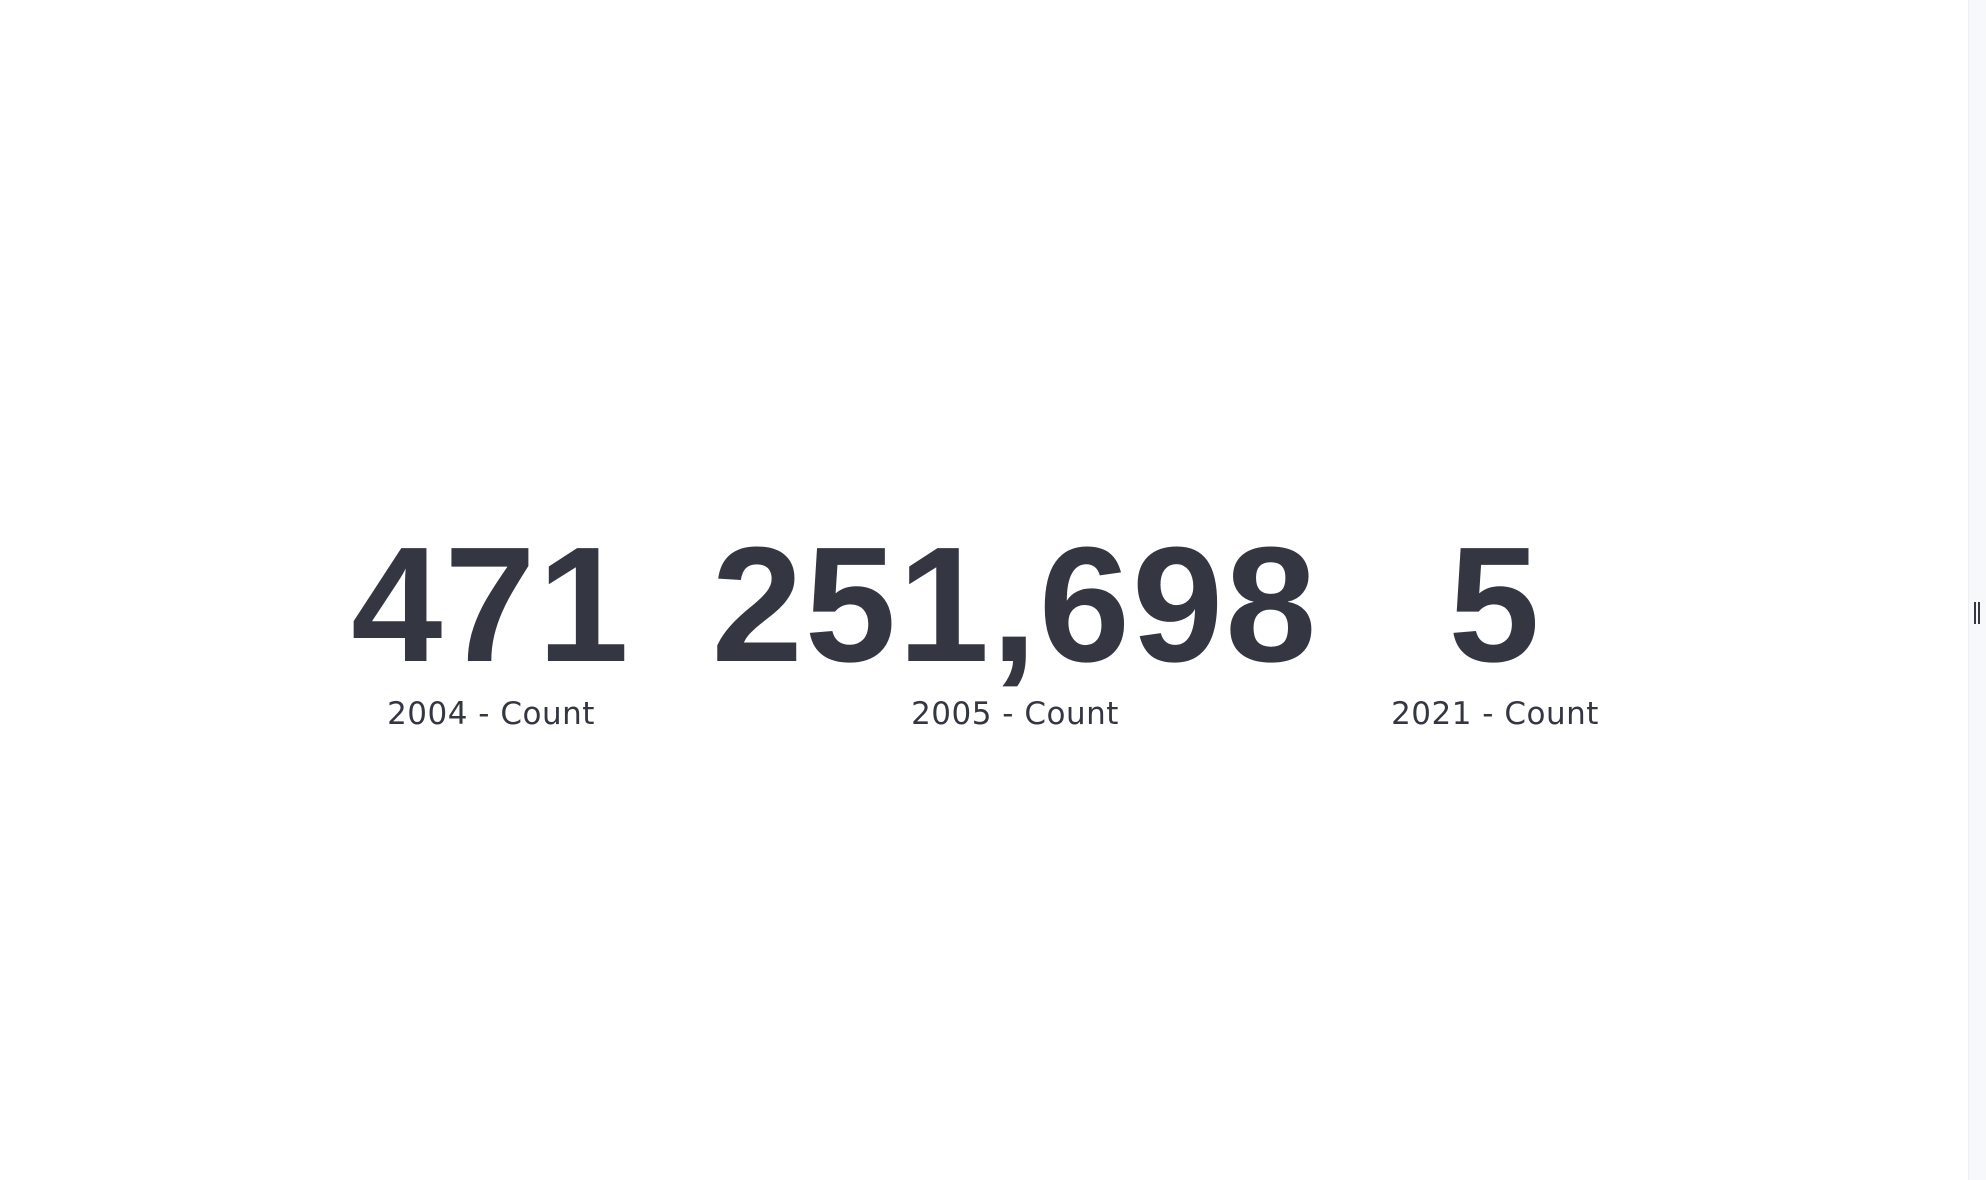 The height and width of the screenshot is (1180, 1986). I want to click on side-panel-strip, so click(1977, 590).